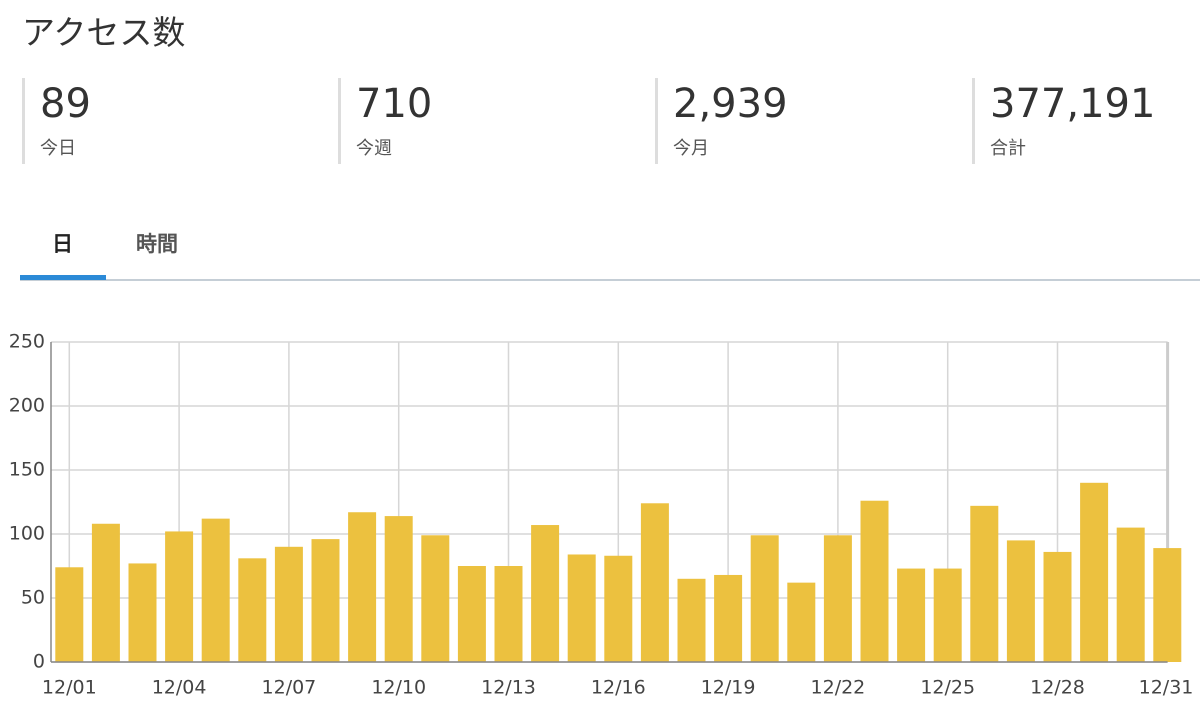  What do you see at coordinates (374, 148) in the screenshot?
I see `stat-label: 今週` at bounding box center [374, 148].